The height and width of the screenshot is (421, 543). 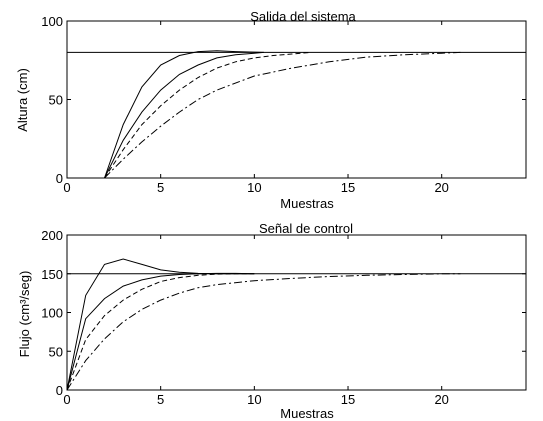 What do you see at coordinates (303, 16) in the screenshot?
I see `chart-title: Salida del sistema` at bounding box center [303, 16].